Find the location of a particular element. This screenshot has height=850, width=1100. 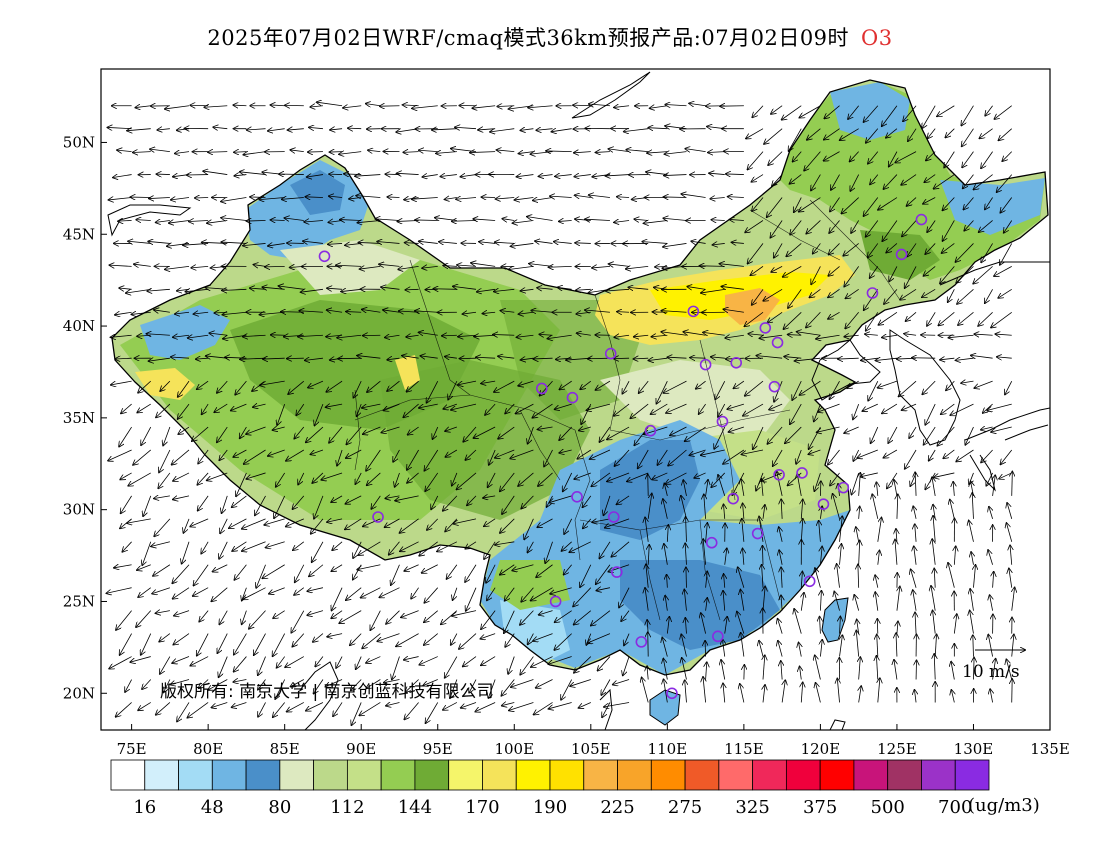

india-coast is located at coordinates (319, 695).